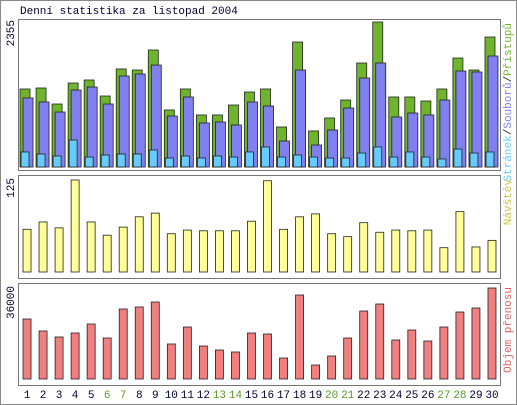  Describe the element at coordinates (509, 330) in the screenshot. I see `legend: Objem přenosu` at that location.